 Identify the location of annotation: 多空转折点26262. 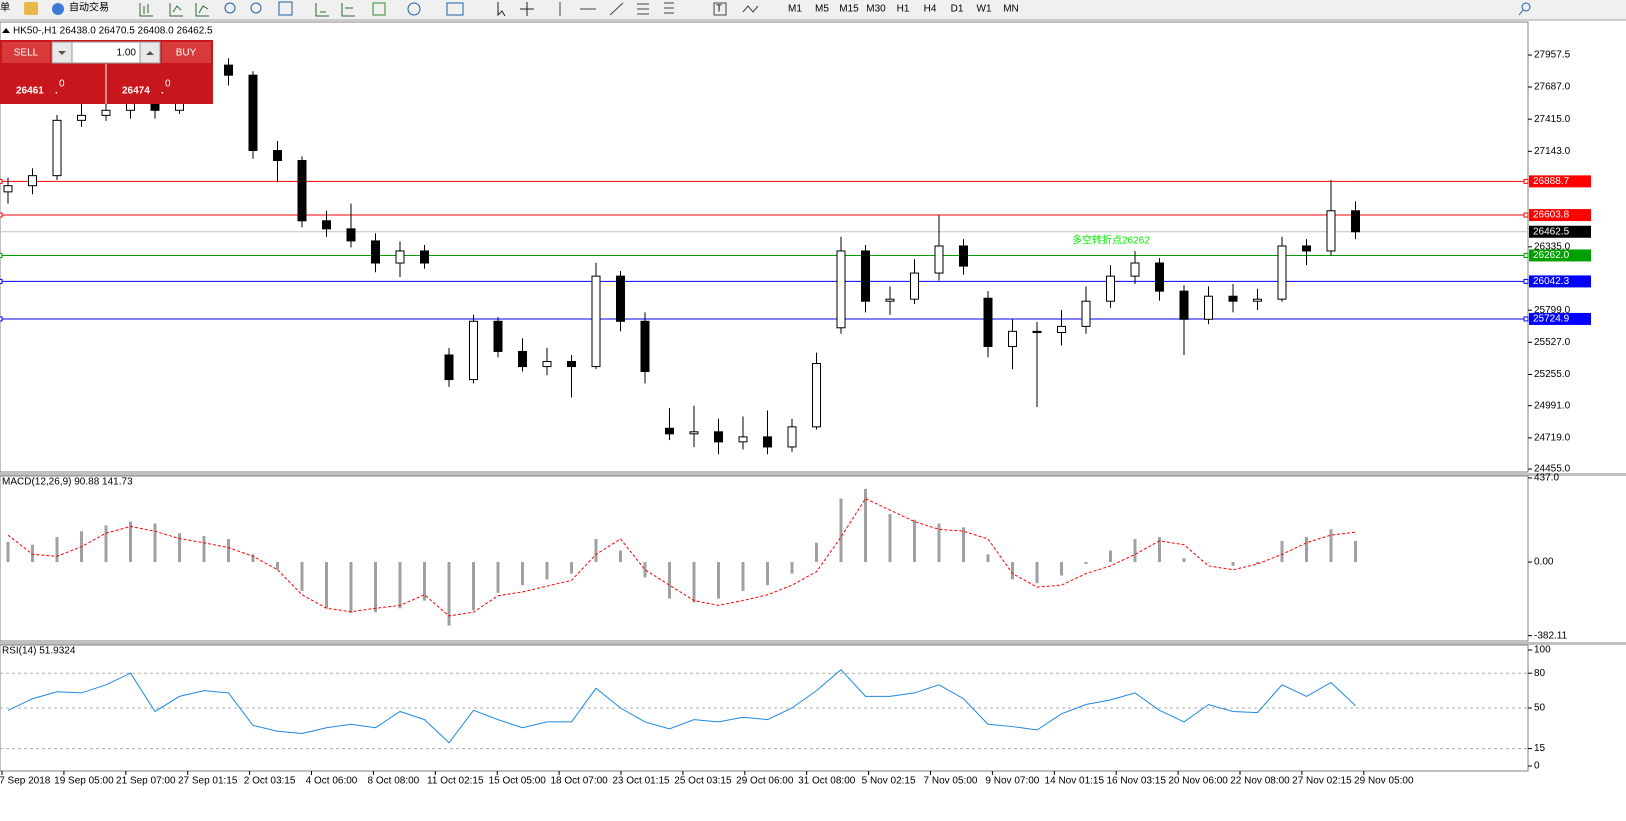
(1111, 240).